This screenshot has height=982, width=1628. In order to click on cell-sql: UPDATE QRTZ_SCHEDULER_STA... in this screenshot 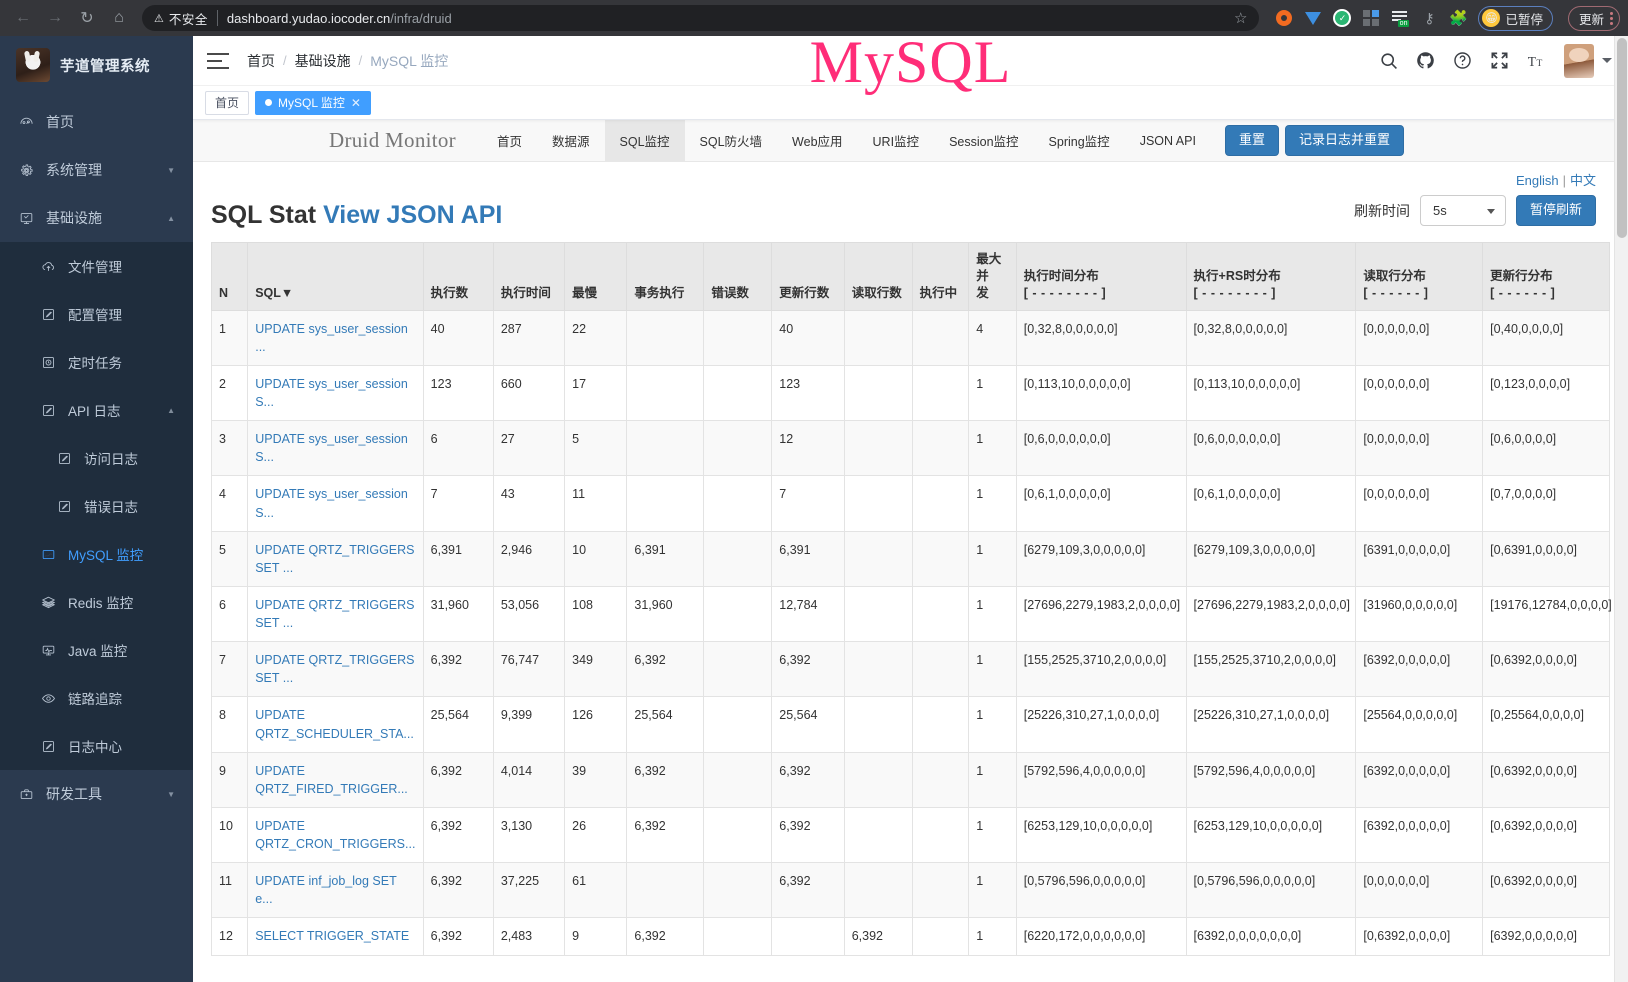, I will do `click(335, 724)`.